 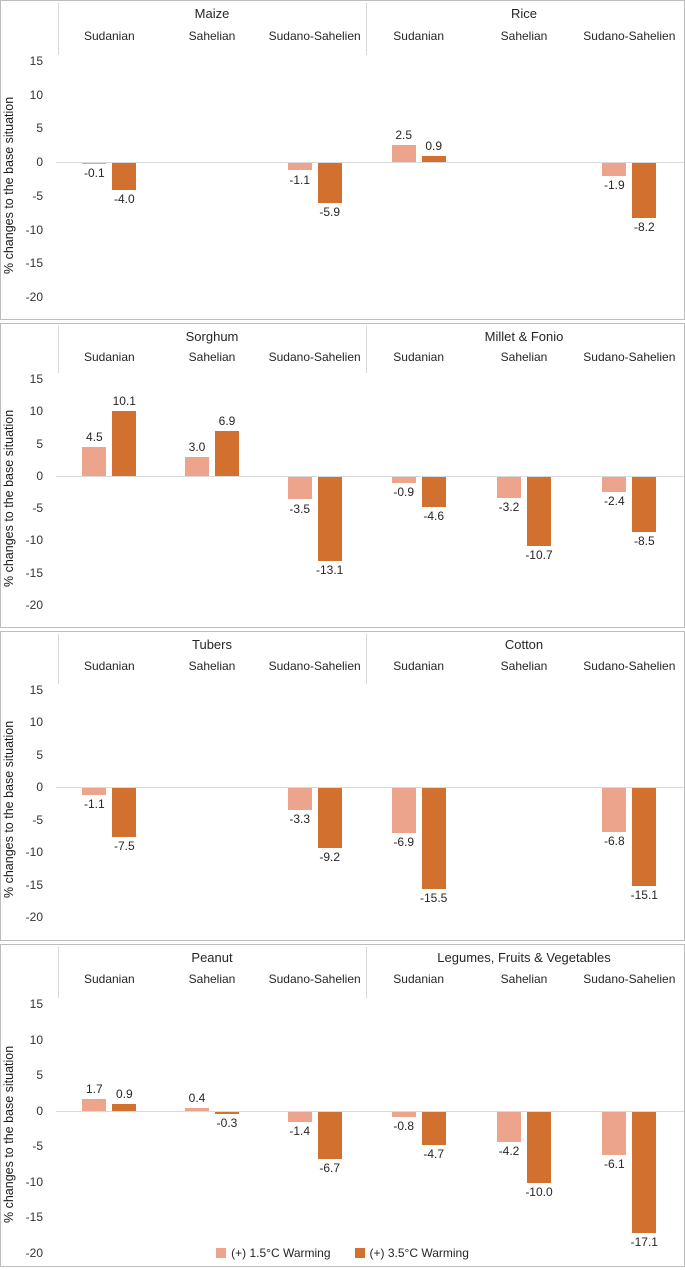 What do you see at coordinates (94, 1088) in the screenshot?
I see `bar-value-label: 1.7` at bounding box center [94, 1088].